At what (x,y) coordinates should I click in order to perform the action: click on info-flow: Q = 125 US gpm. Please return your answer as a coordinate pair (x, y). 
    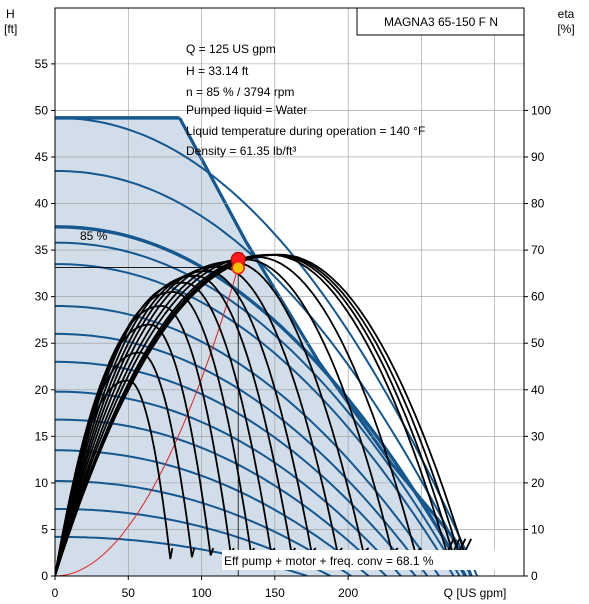
    Looking at the image, I should click on (231, 49).